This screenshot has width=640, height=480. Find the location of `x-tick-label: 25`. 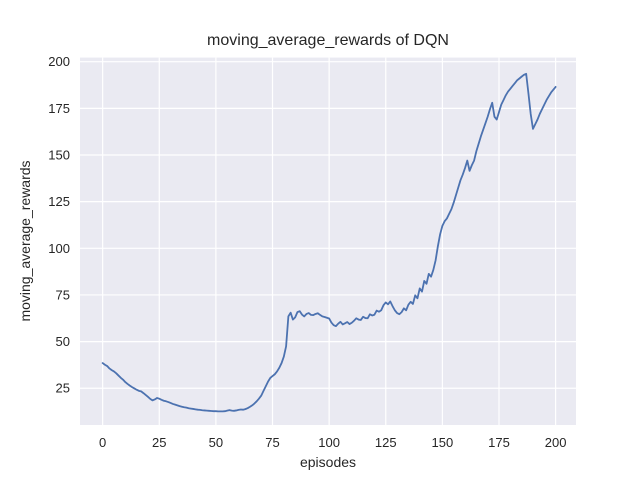

x-tick-label: 25 is located at coordinates (159, 442).